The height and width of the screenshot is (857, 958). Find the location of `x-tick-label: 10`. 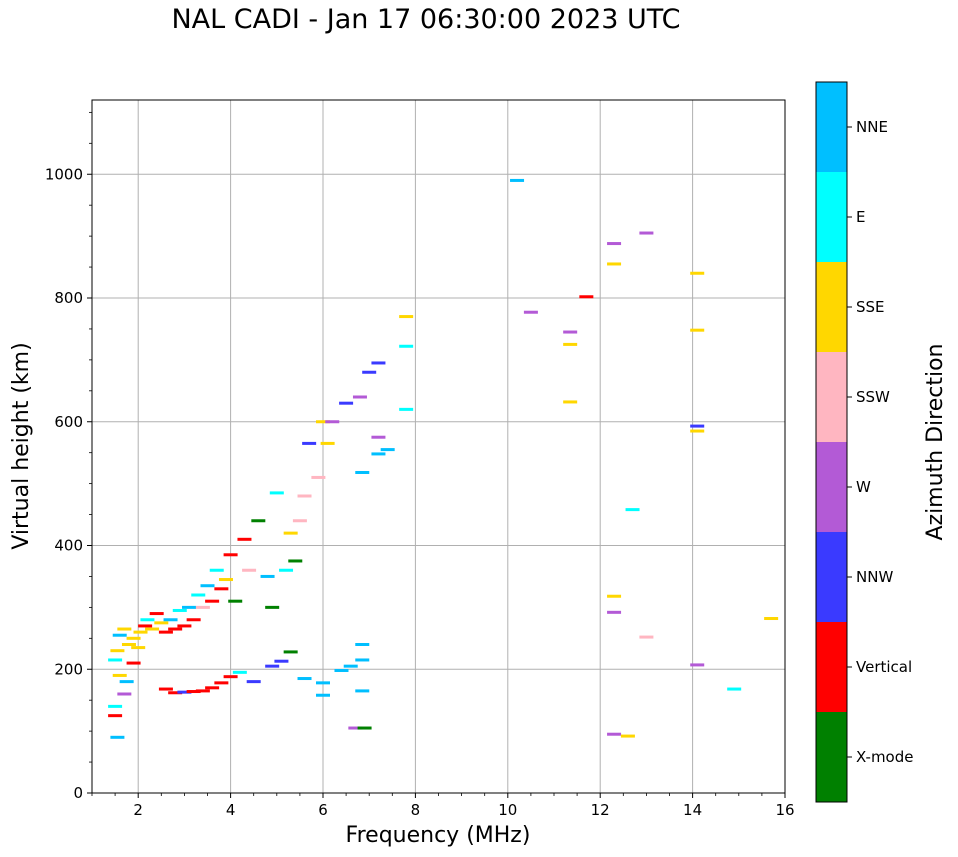

x-tick-label: 10 is located at coordinates (507, 810).